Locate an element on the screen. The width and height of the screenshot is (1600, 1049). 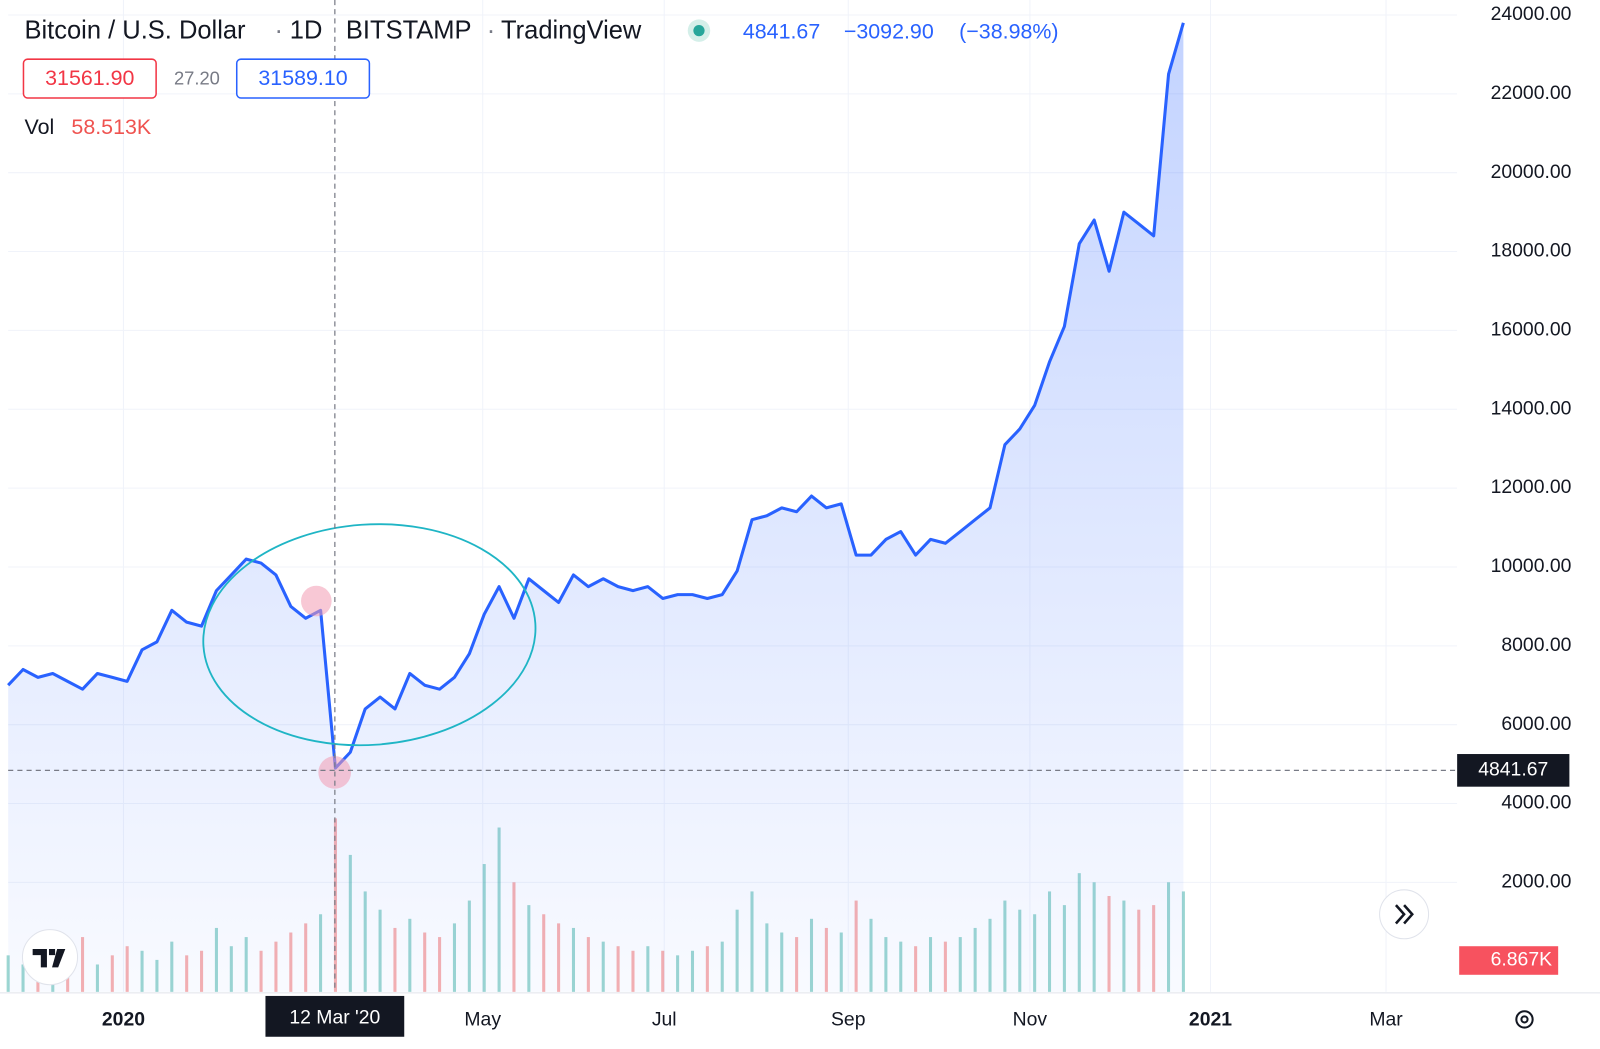
change-pct: (−38.98%) is located at coordinates (1008, 31).